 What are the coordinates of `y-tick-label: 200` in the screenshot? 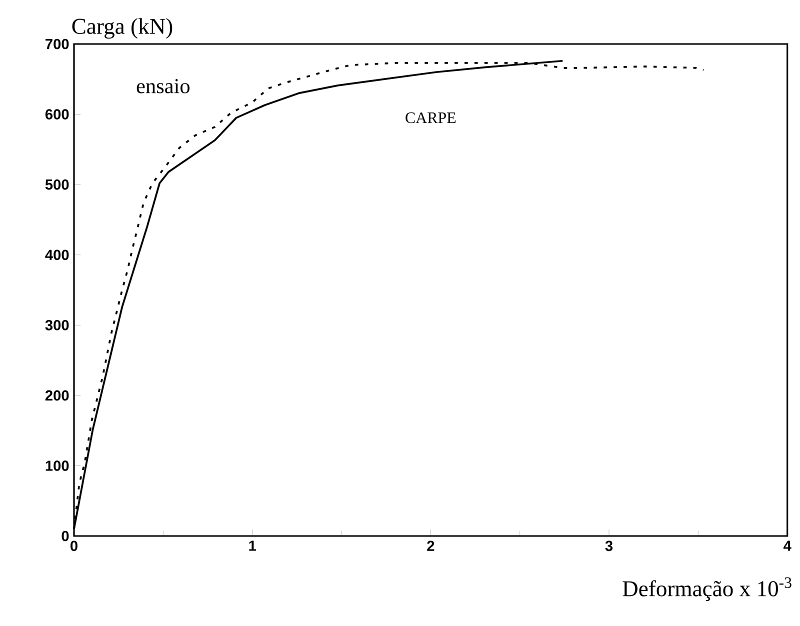 It's located at (57, 395).